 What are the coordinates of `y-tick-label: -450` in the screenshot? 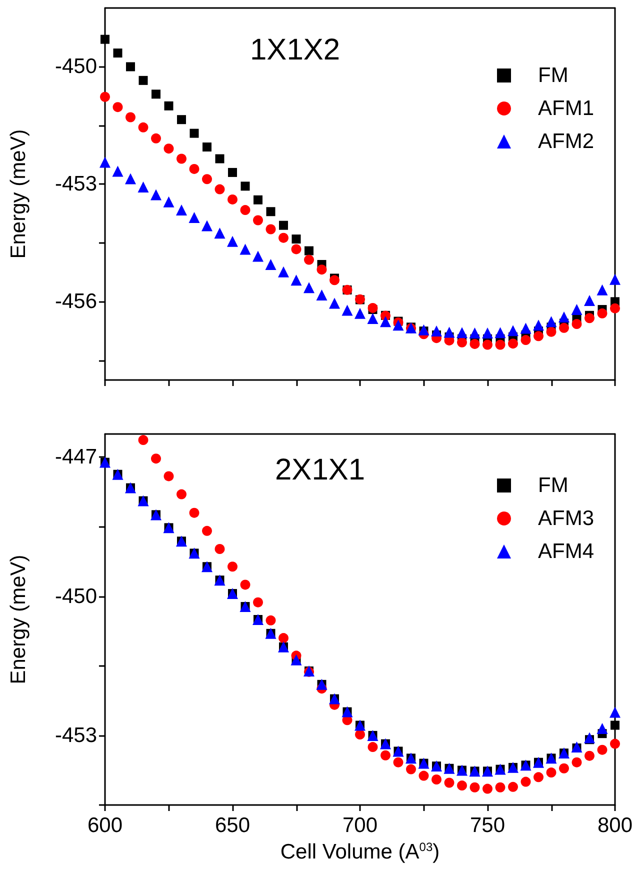 It's located at (75, 596).